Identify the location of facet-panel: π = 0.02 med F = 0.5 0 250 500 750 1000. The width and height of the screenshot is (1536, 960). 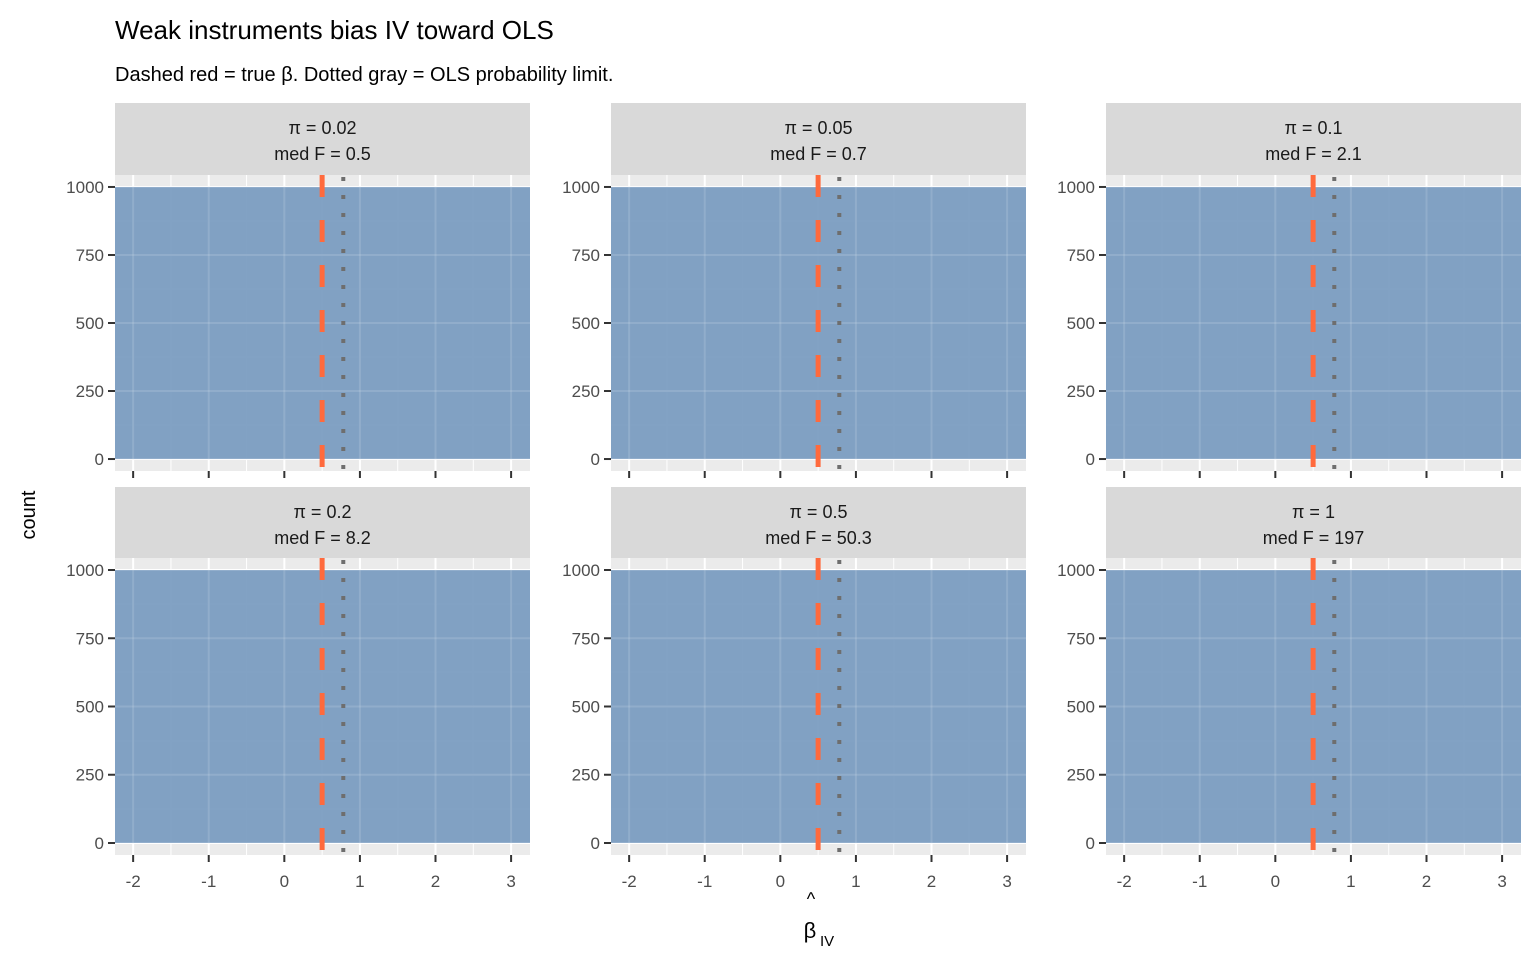
(298, 290).